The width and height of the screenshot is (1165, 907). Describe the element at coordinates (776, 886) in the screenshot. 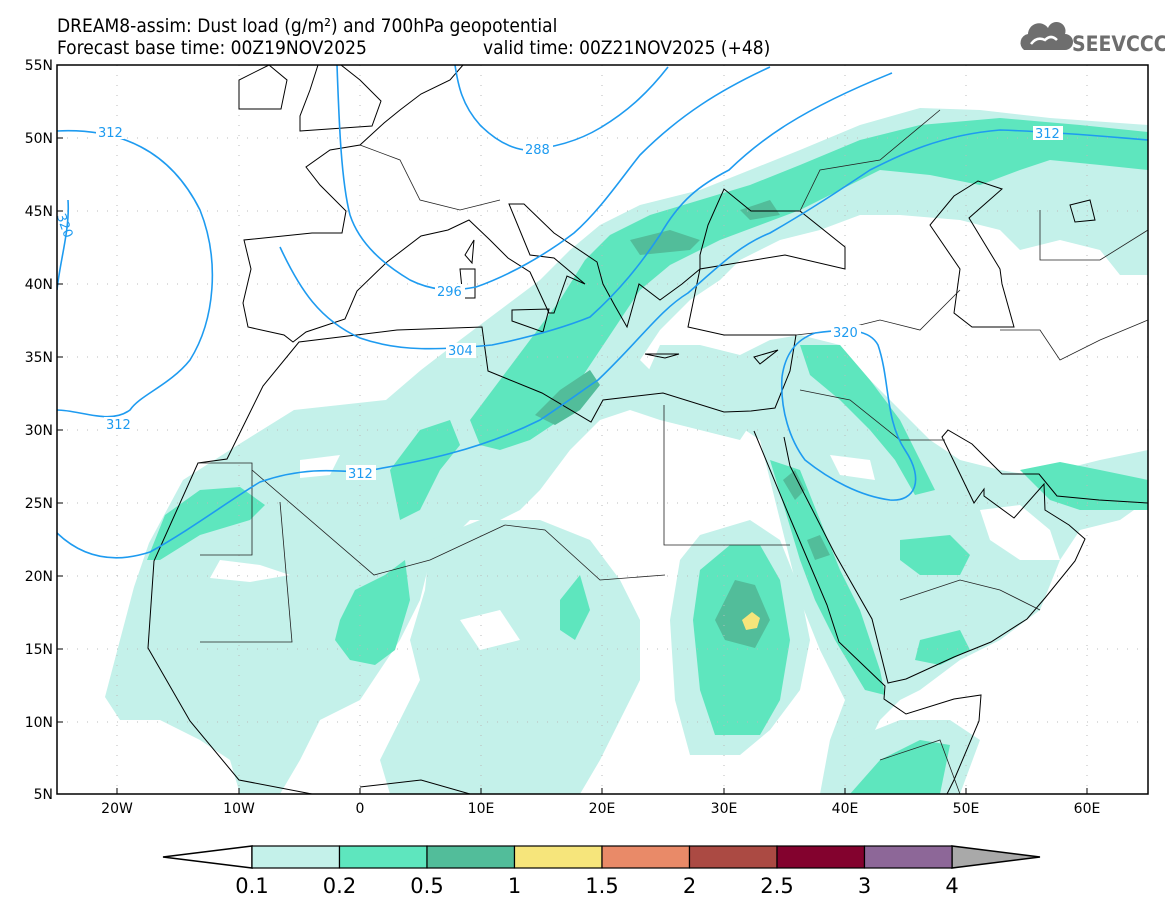

I see `colorbar-label: 2.5` at that location.